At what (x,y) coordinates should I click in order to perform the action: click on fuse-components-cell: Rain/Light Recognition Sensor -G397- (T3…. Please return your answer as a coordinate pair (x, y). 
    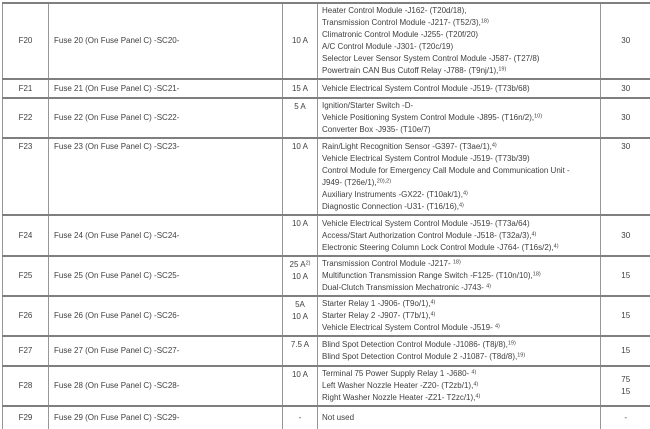
    Looking at the image, I should click on (459, 176).